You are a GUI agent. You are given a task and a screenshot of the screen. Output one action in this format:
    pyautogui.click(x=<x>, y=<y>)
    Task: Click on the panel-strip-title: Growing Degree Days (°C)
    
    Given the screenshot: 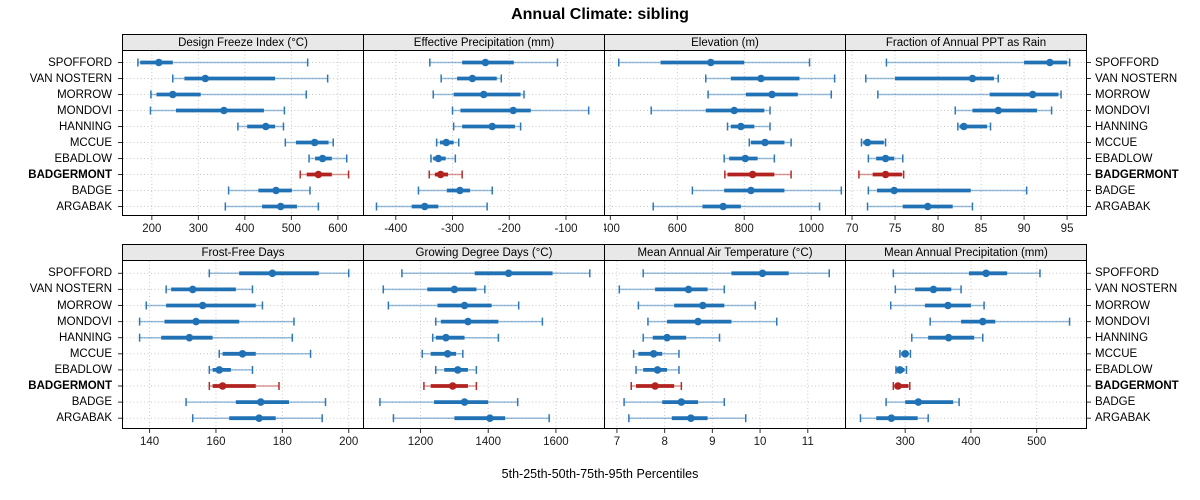 What is the action you would take?
    pyautogui.click(x=484, y=252)
    